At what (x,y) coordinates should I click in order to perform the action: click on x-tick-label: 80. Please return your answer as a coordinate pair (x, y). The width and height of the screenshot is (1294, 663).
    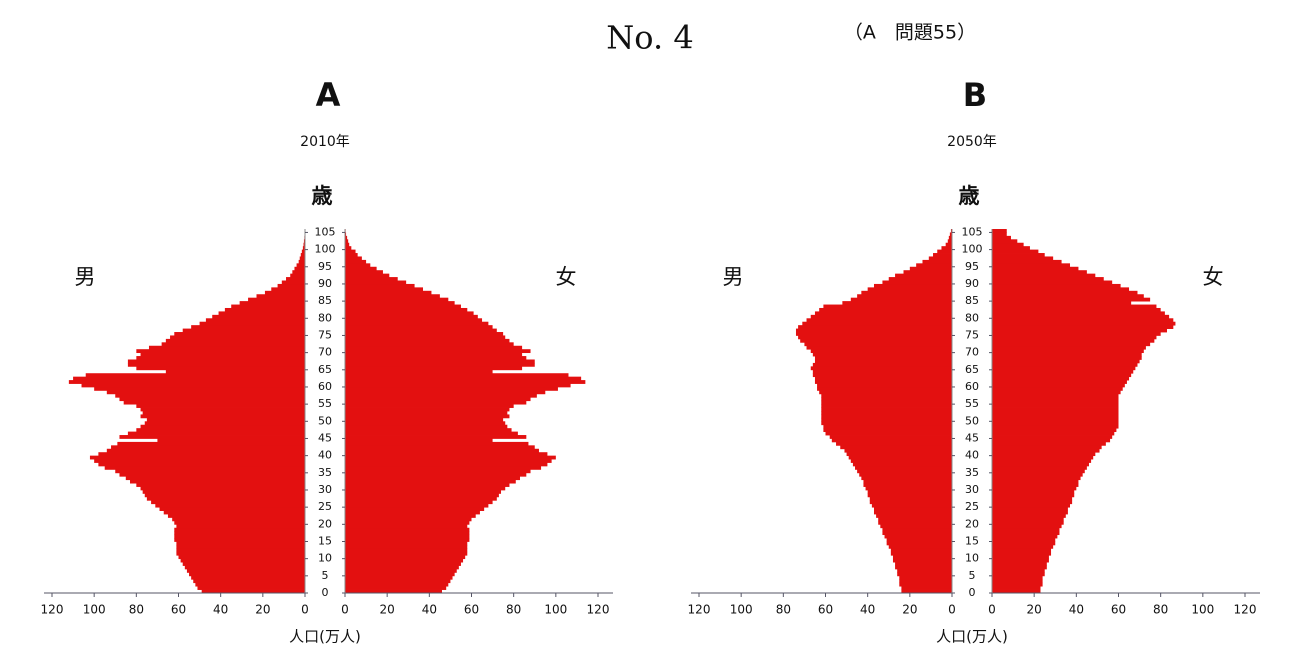
    Looking at the image, I should click on (1160, 610).